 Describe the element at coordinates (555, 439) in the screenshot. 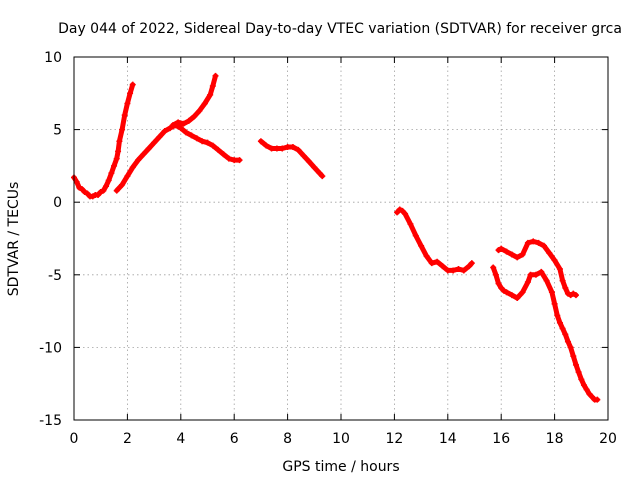

I see `x-tick-label: 18` at that location.